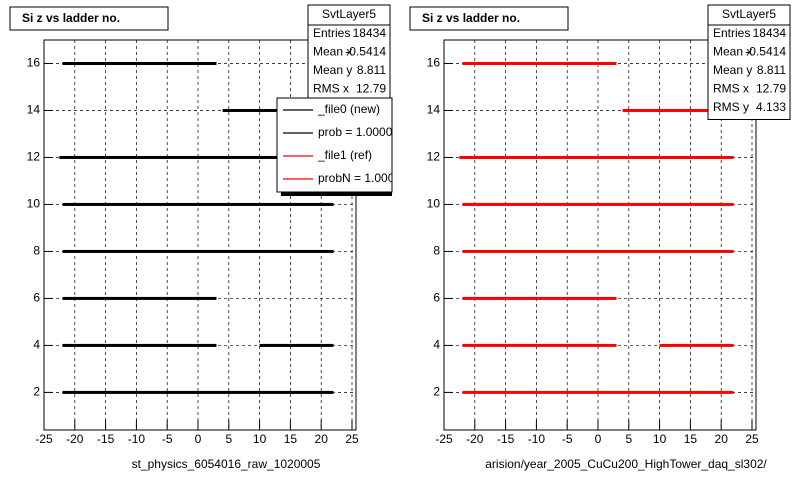 The height and width of the screenshot is (480, 800). Describe the element at coordinates (348, 109) in the screenshot. I see `legend-label: _file0 (new)` at that location.